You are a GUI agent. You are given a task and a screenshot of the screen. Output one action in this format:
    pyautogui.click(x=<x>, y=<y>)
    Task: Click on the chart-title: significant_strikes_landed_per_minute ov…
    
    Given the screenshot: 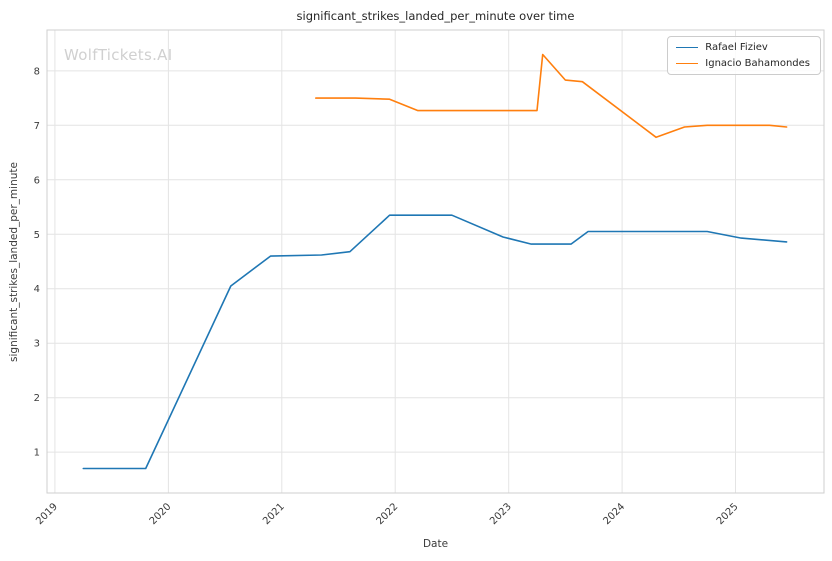 What is the action you would take?
    pyautogui.click(x=435, y=16)
    